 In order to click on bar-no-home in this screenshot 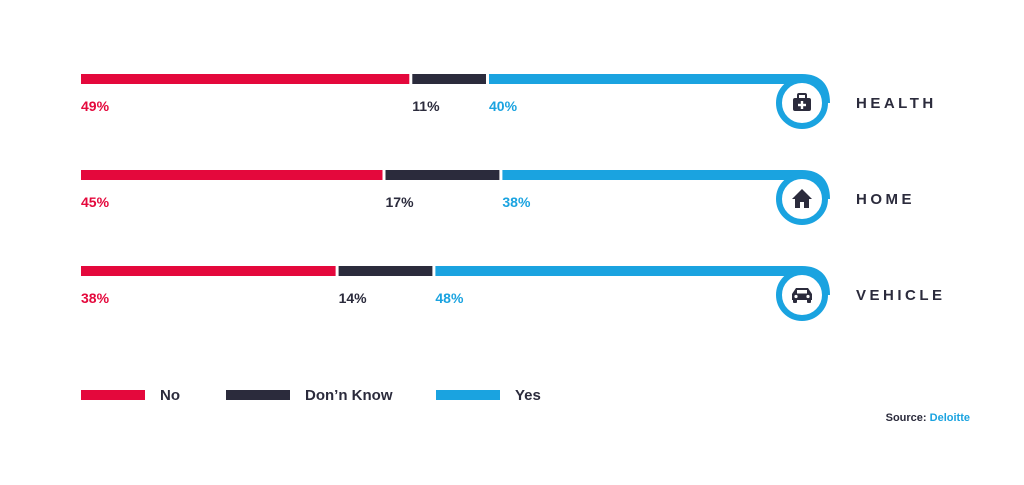, I will do `click(232, 175)`.